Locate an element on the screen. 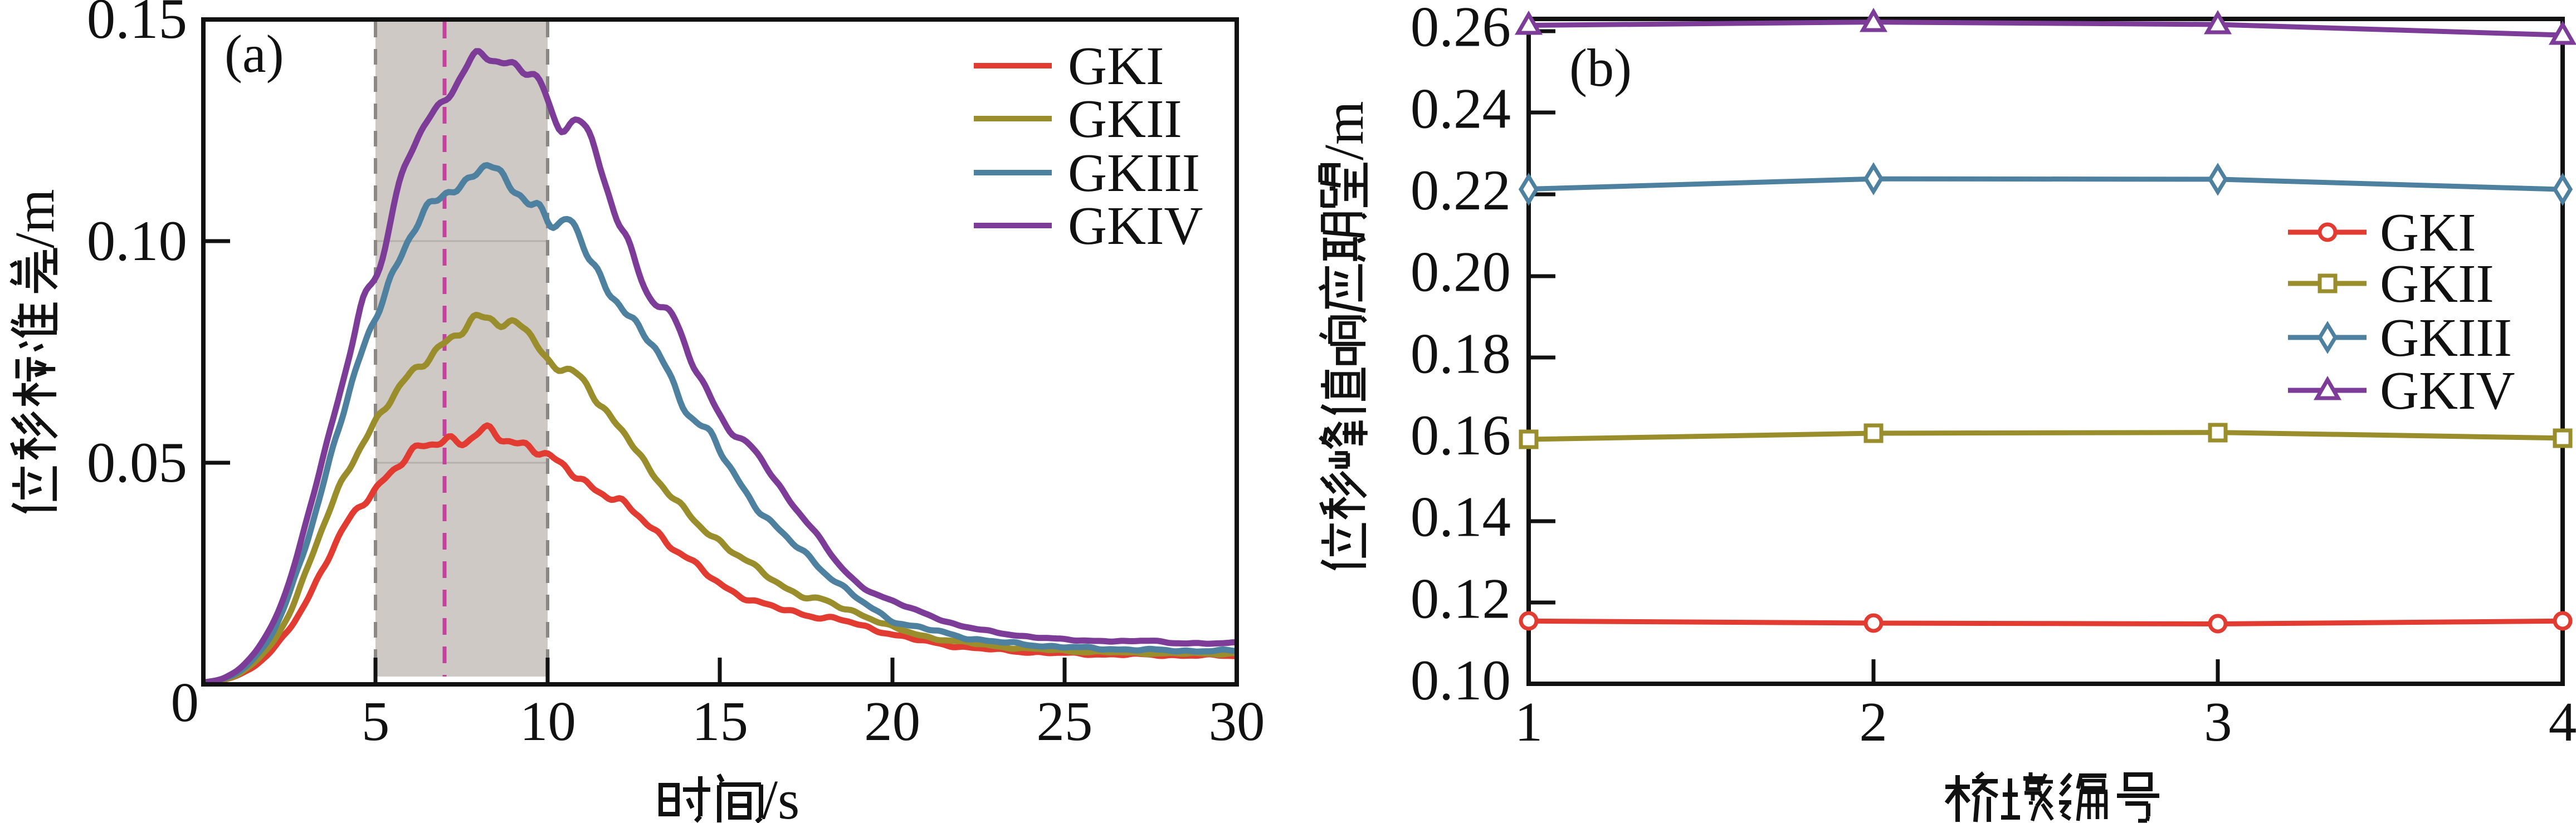  svg-text: 0.26 is located at coordinates (1461, 30).